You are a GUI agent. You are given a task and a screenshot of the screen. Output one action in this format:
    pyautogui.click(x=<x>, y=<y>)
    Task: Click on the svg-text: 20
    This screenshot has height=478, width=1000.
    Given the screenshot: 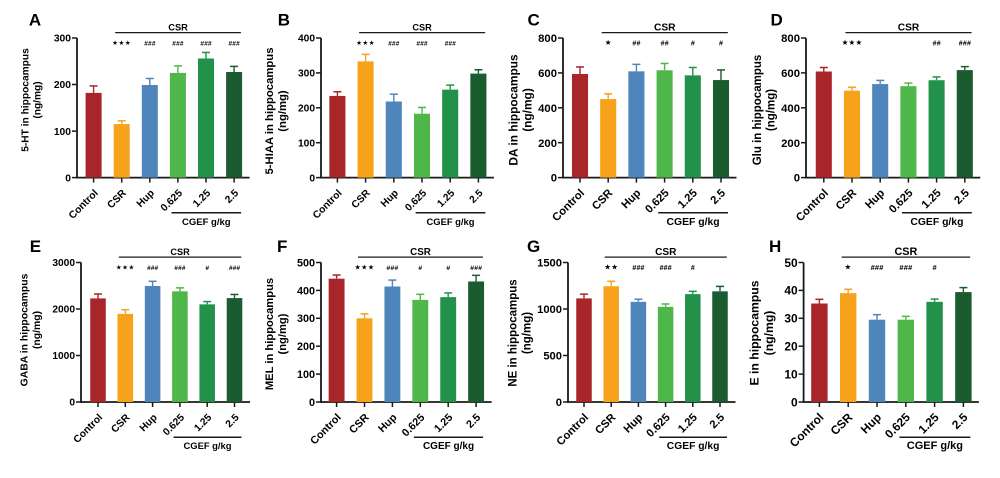 What is the action you would take?
    pyautogui.click(x=791, y=347)
    